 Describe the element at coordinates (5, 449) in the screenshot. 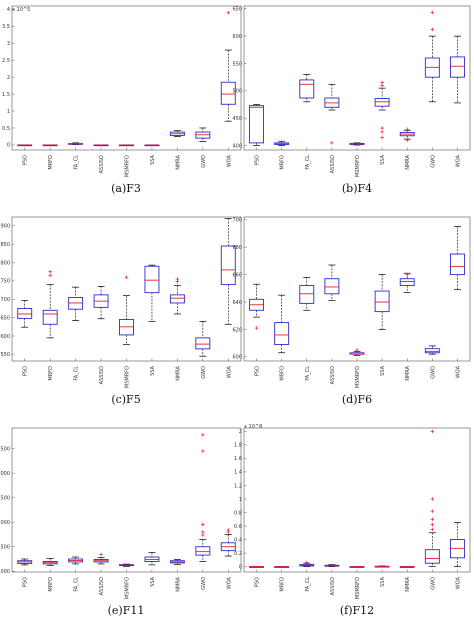

I see `y-tick-label: 3500` at that location.